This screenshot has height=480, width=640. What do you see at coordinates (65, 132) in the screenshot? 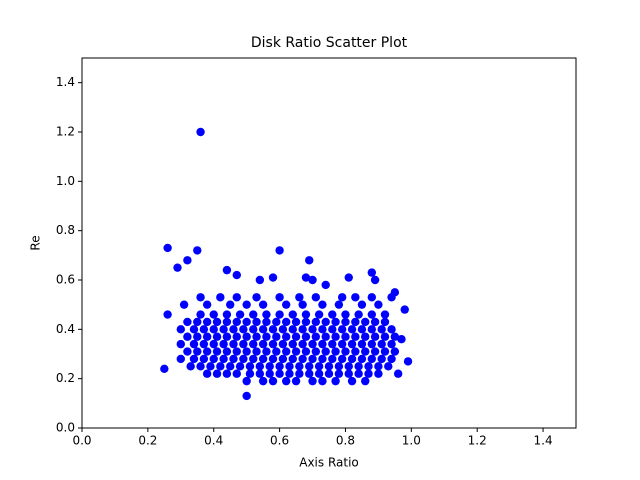
I see `y-tick-label: 1.2` at bounding box center [65, 132].